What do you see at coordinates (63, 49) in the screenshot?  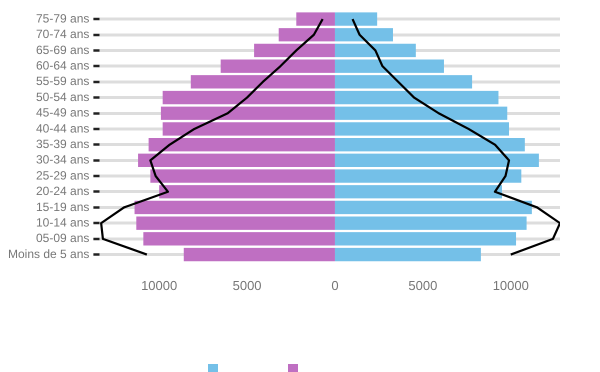 I see `y-tick-label: 65-69 ans` at bounding box center [63, 49].